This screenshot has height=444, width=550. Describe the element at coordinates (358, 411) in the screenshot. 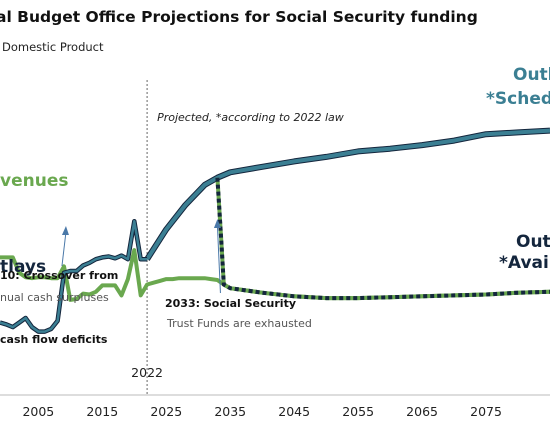

I see `x-tick-label-2055: 2055` at that location.